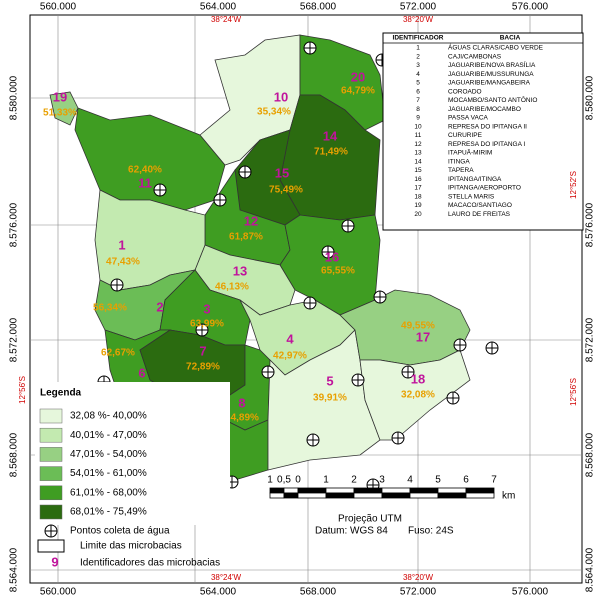  What do you see at coordinates (145, 182) in the screenshot?
I see `basin-id: 11` at bounding box center [145, 182].